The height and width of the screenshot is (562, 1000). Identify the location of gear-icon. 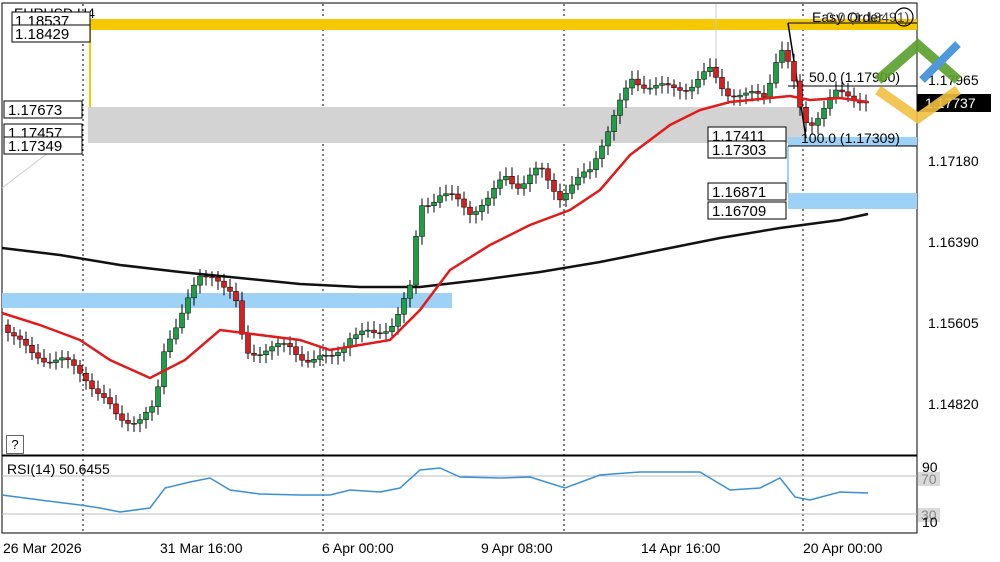
(904, 17).